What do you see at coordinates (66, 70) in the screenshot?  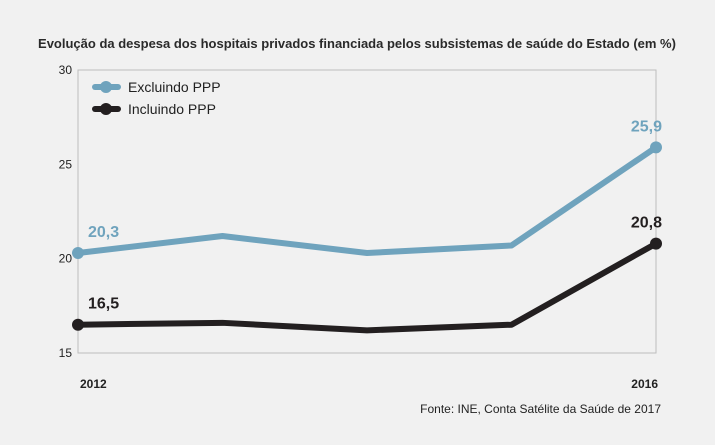 I see `y-tick-label: 30` at bounding box center [66, 70].